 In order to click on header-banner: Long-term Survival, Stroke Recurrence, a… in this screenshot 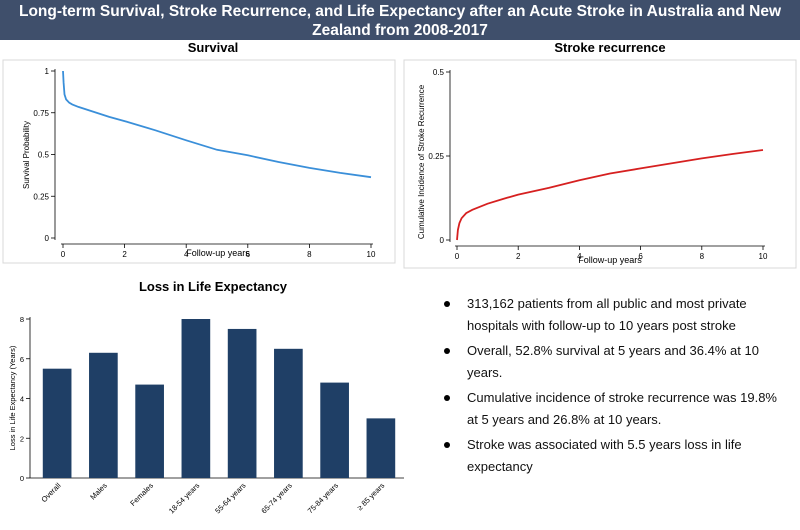, I will do `click(400, 20)`.